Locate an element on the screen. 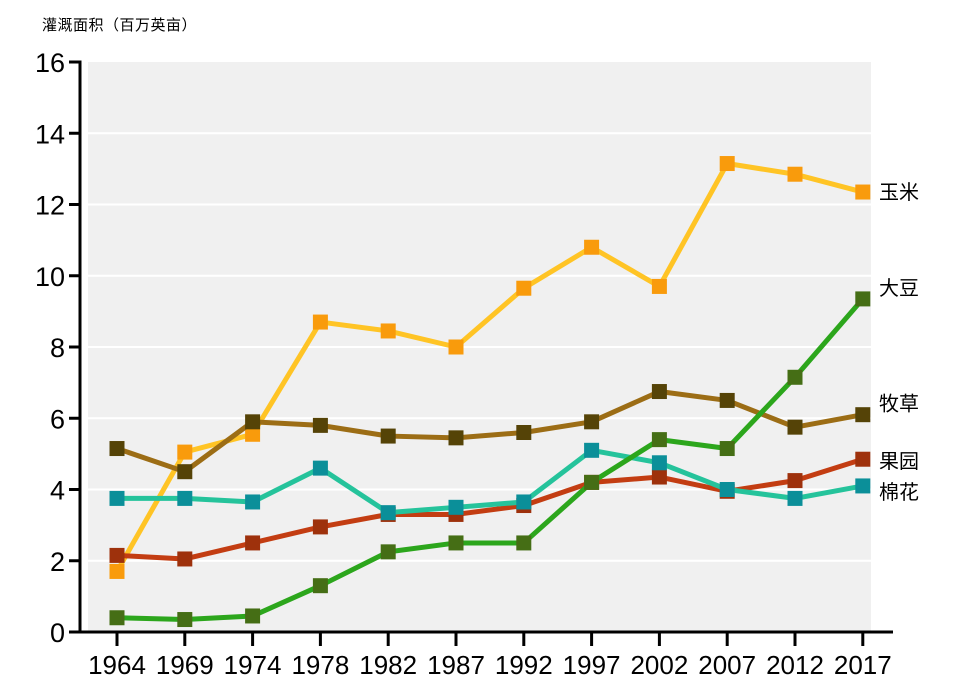 This screenshot has height=696, width=956. corn-marker-1978 is located at coordinates (320, 322).